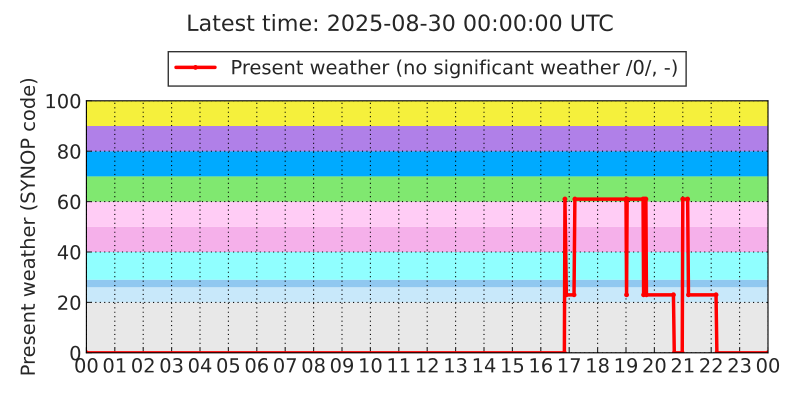 This screenshot has width=800, height=400. What do you see at coordinates (513, 365) in the screenshot?
I see `x-tick-label: 15` at bounding box center [513, 365].